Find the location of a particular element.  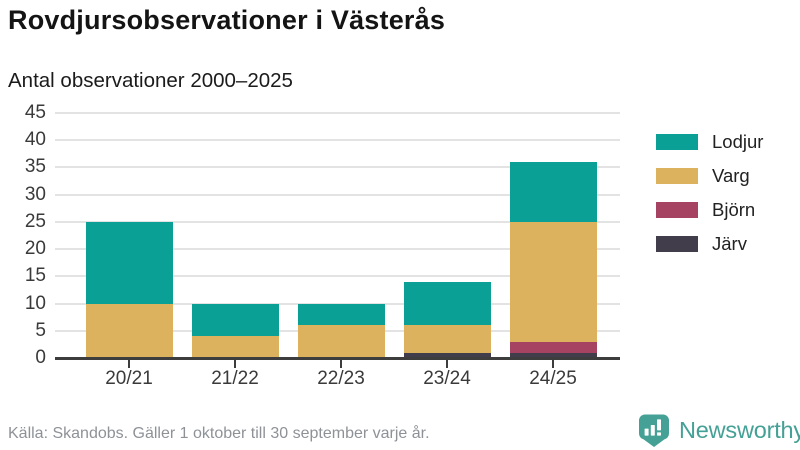

legend-swatch-lodjur is located at coordinates (677, 142).